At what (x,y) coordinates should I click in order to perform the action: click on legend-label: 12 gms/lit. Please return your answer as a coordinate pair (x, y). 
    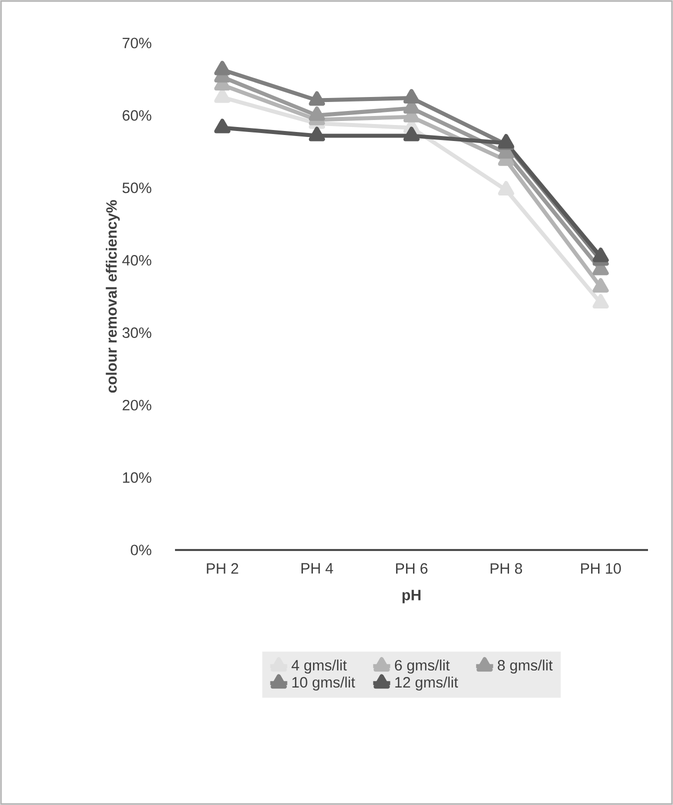
    Looking at the image, I should click on (426, 683).